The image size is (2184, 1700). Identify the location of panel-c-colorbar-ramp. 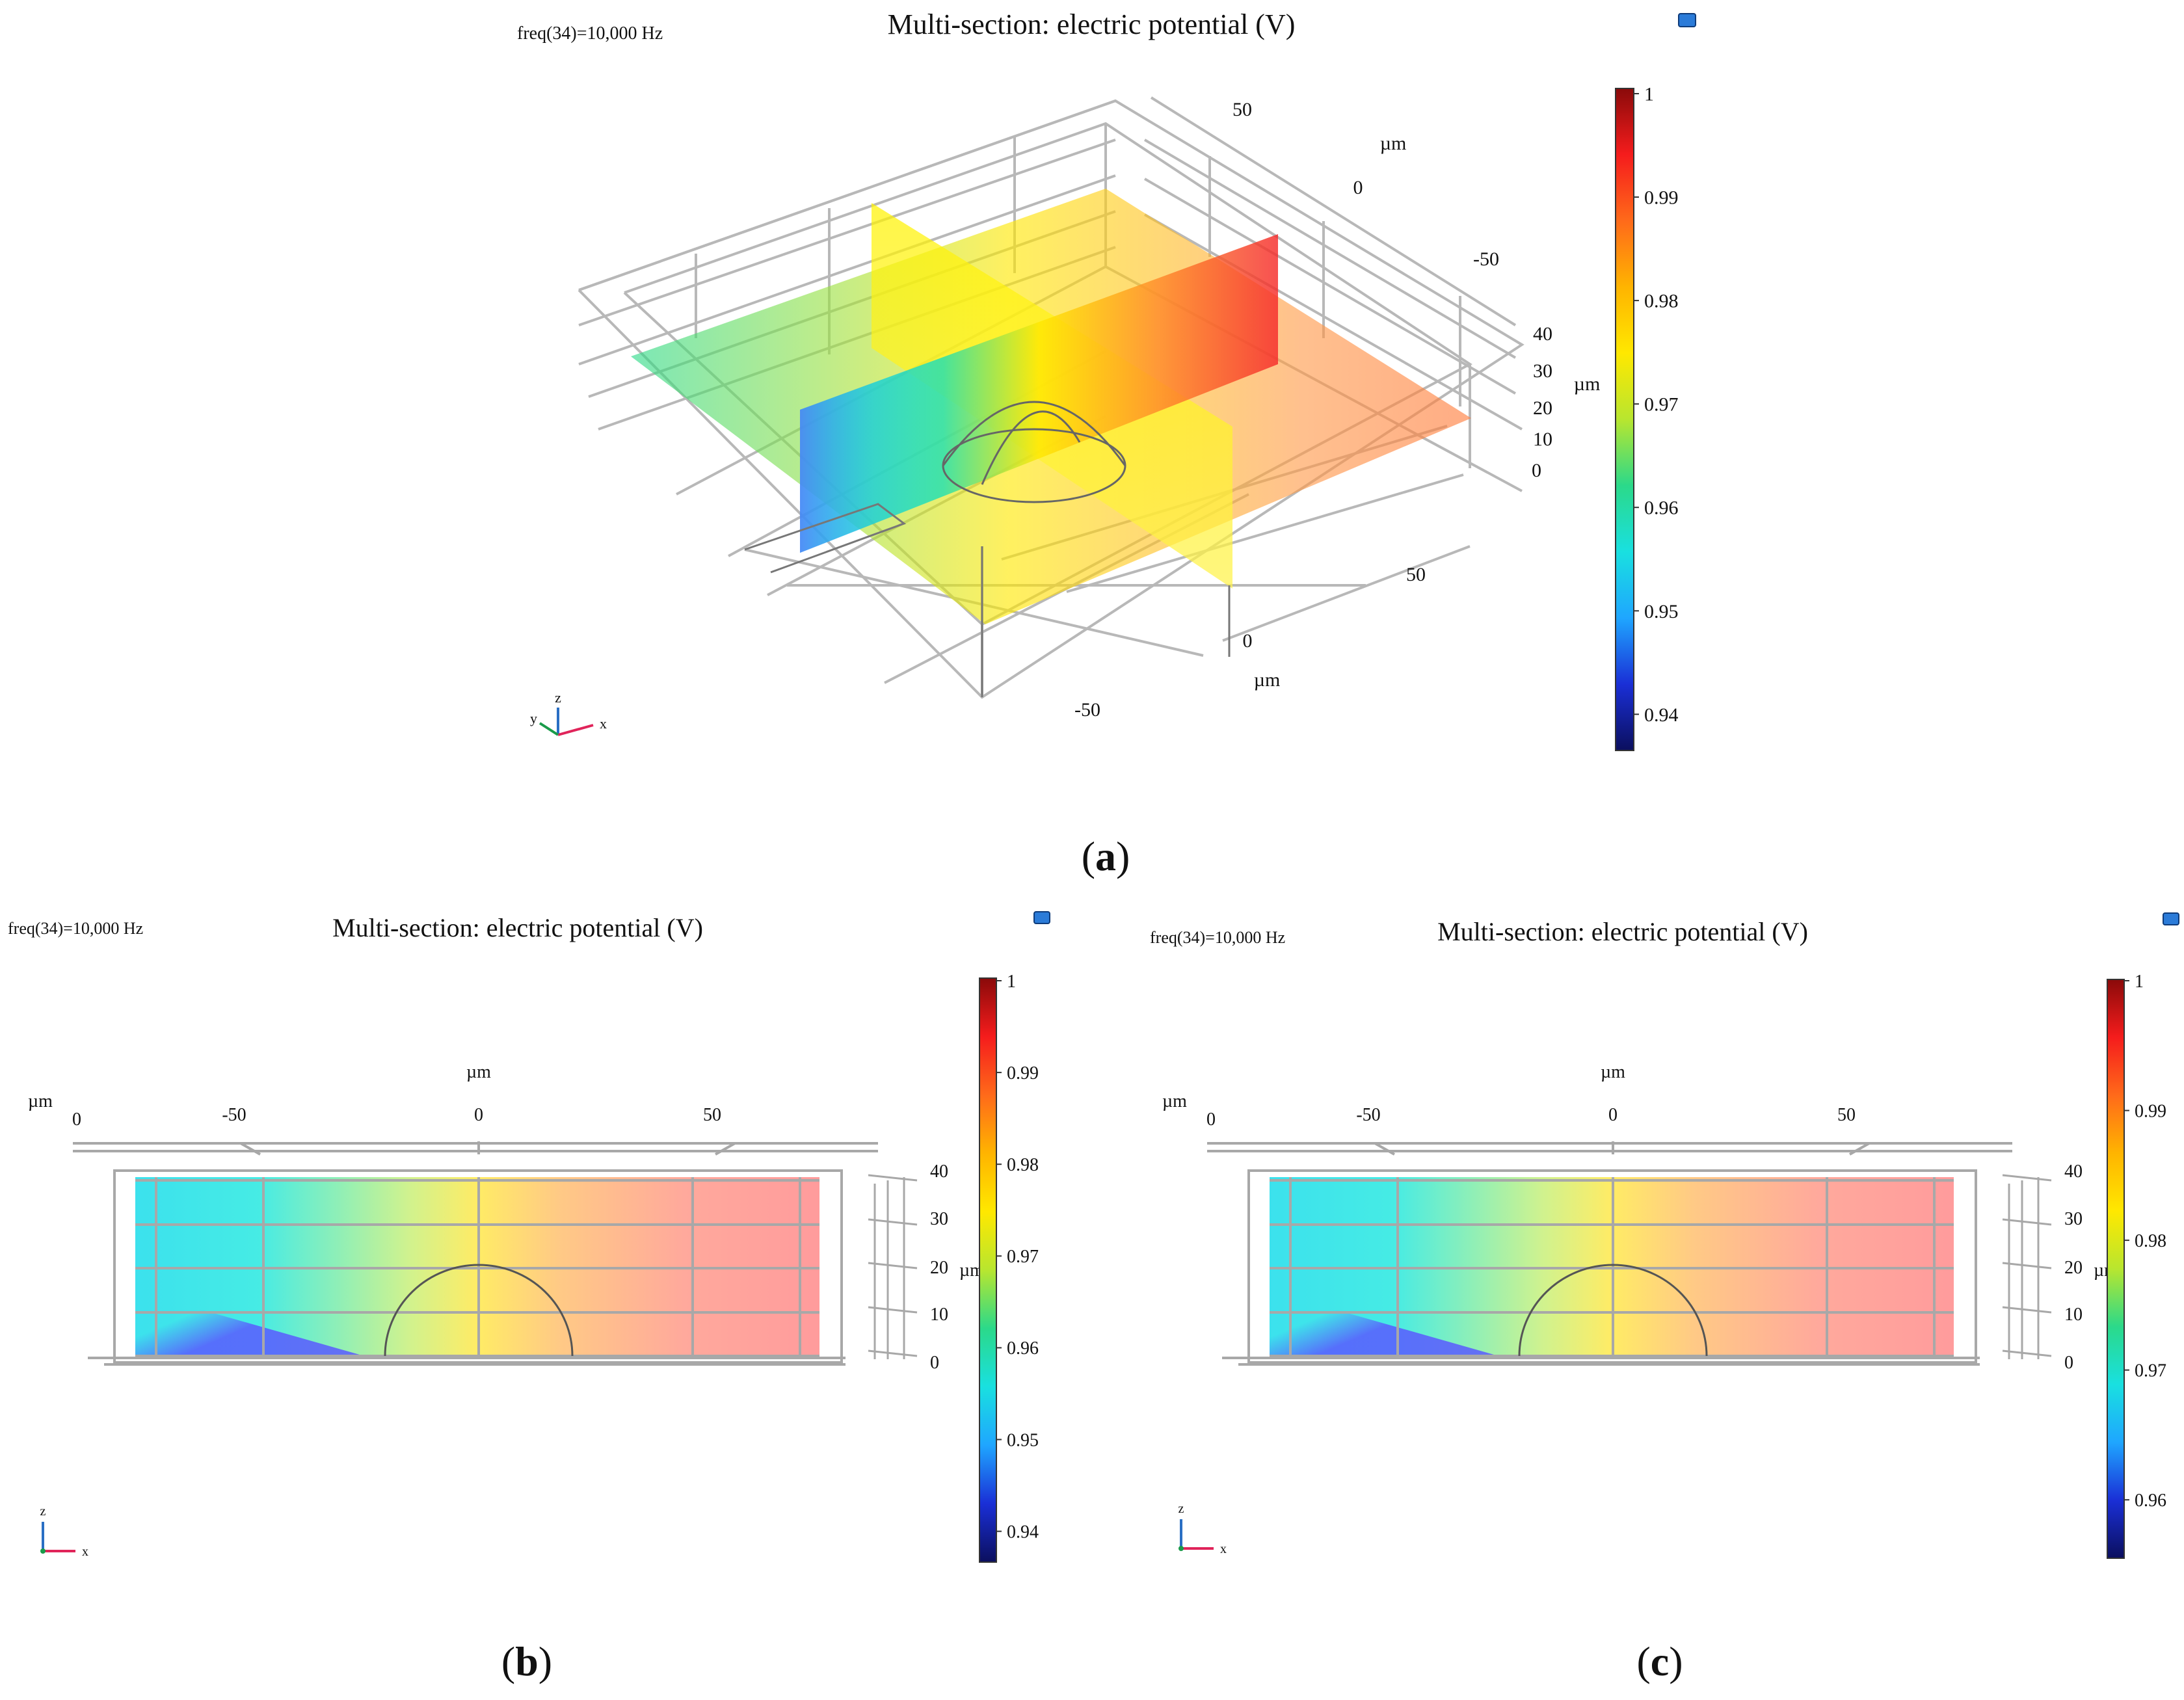
(2116, 1269).